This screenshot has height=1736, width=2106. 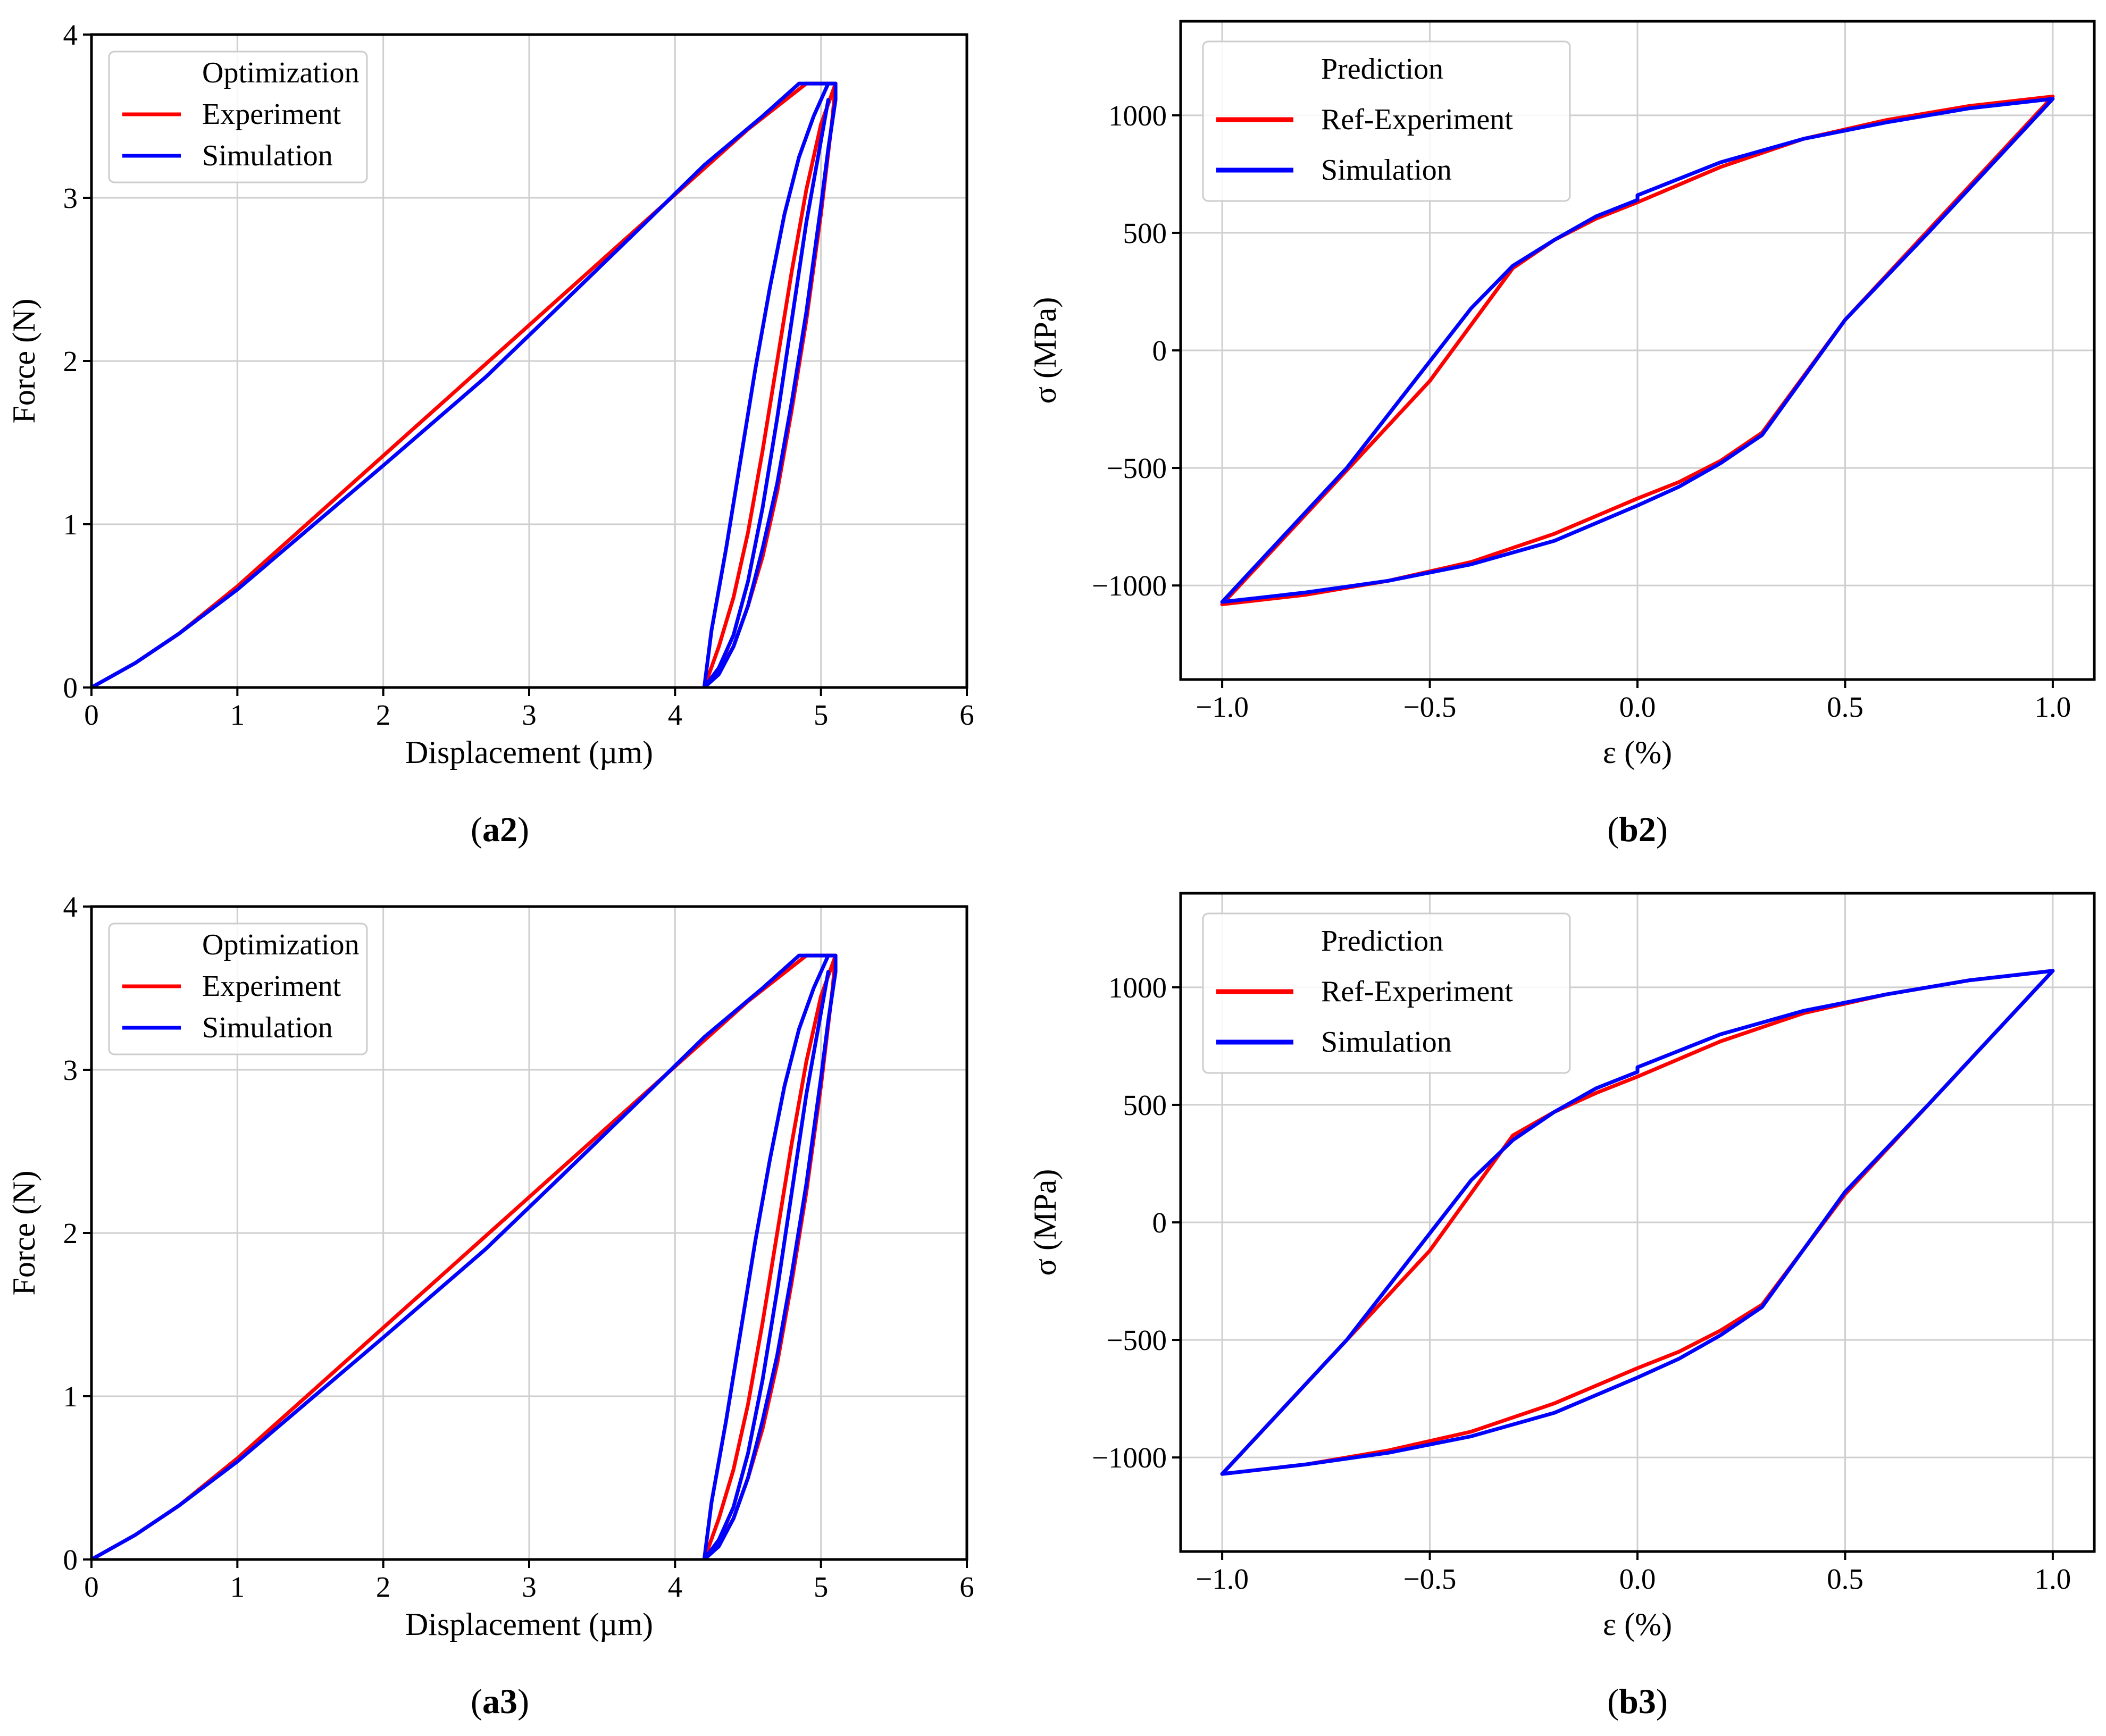 I want to click on legend-entry: Ref-Experiment, so click(x=1417, y=120).